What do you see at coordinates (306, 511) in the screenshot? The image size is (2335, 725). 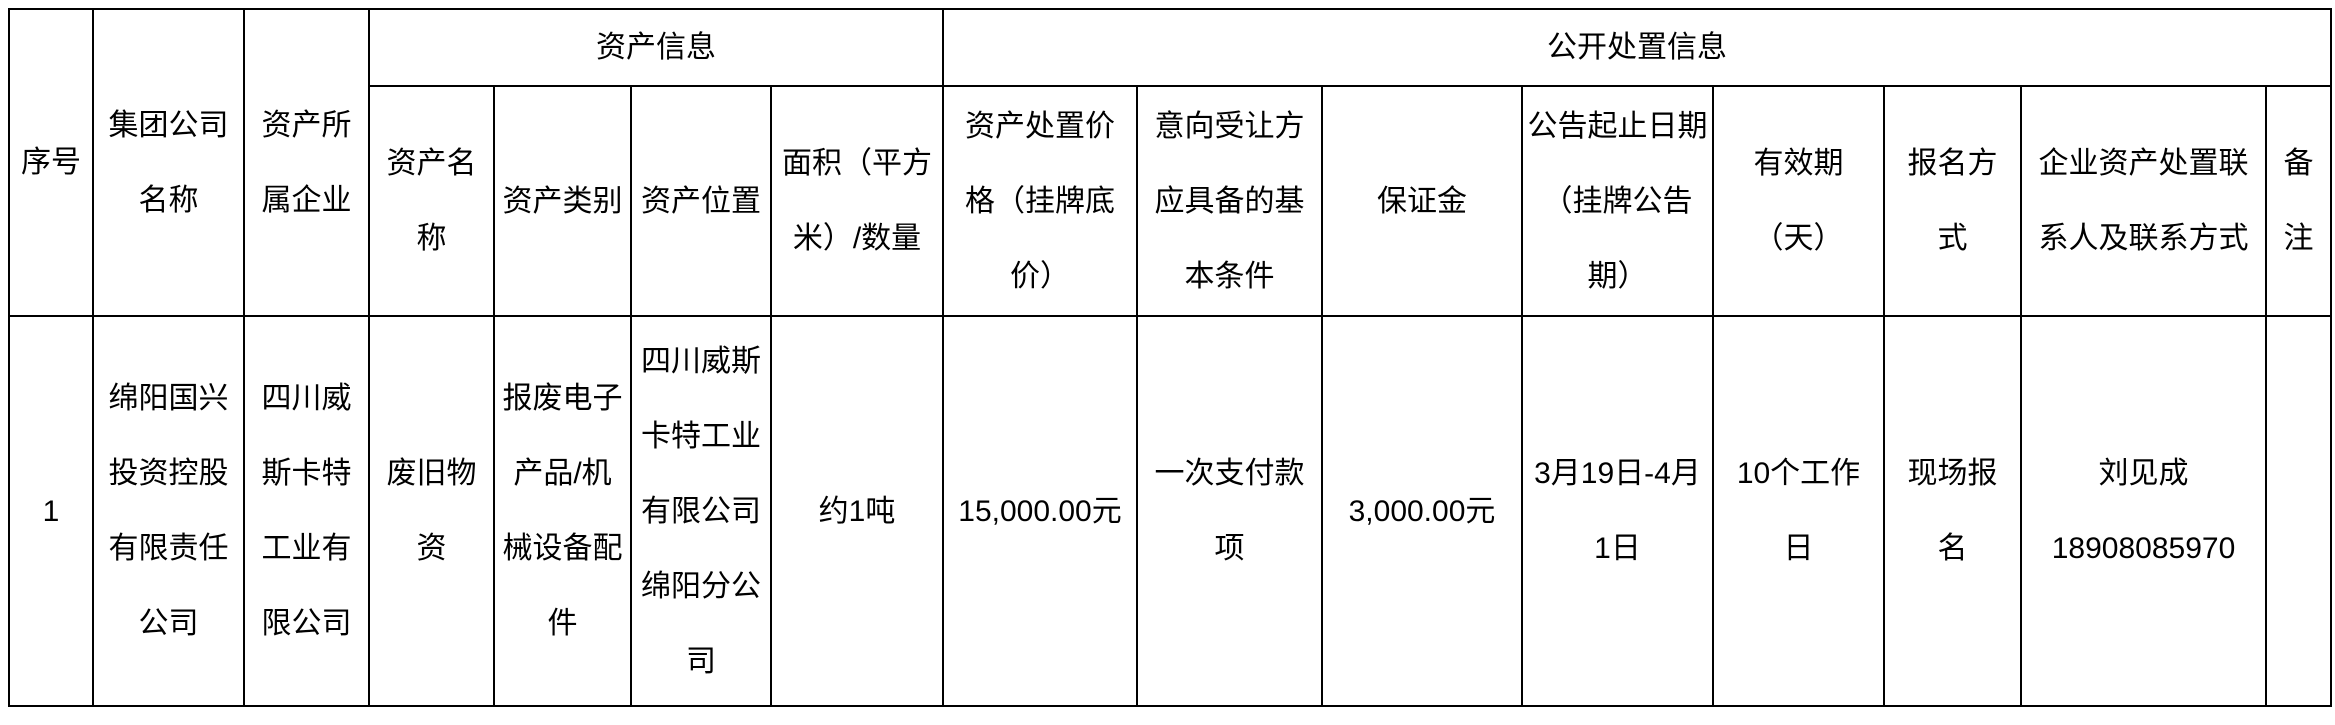 I see `cell-asset-owner-enterprise: 四川威 斯卡特 工业有 限公司` at bounding box center [306, 511].